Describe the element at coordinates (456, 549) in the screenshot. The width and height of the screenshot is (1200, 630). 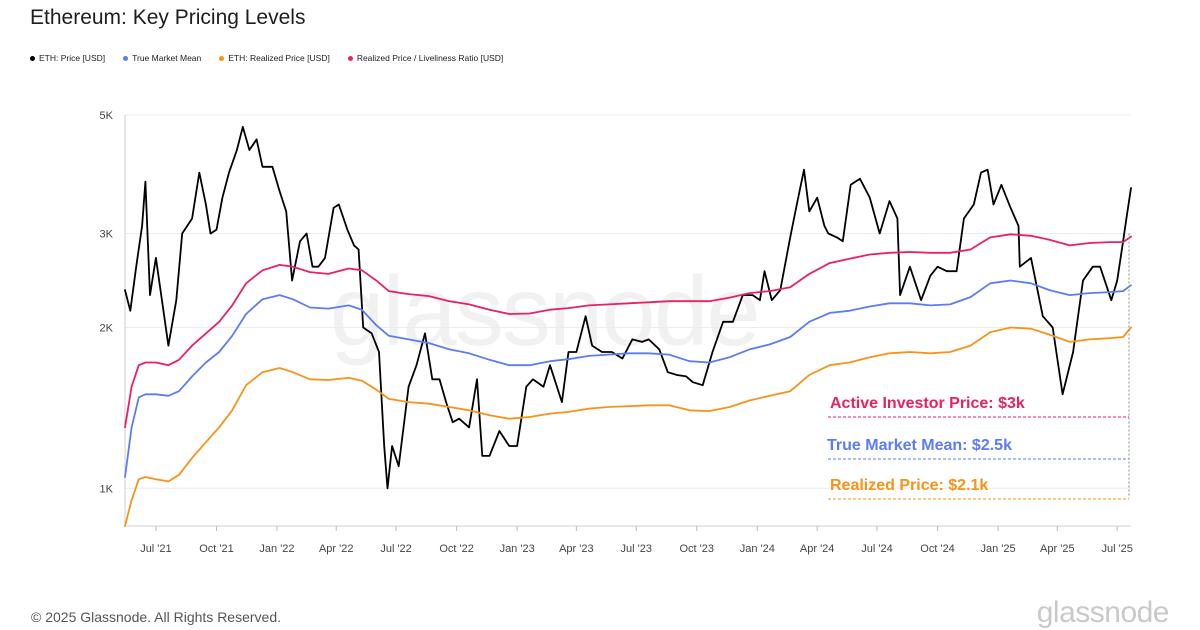
I see `x-tick-label: Oct '22` at that location.